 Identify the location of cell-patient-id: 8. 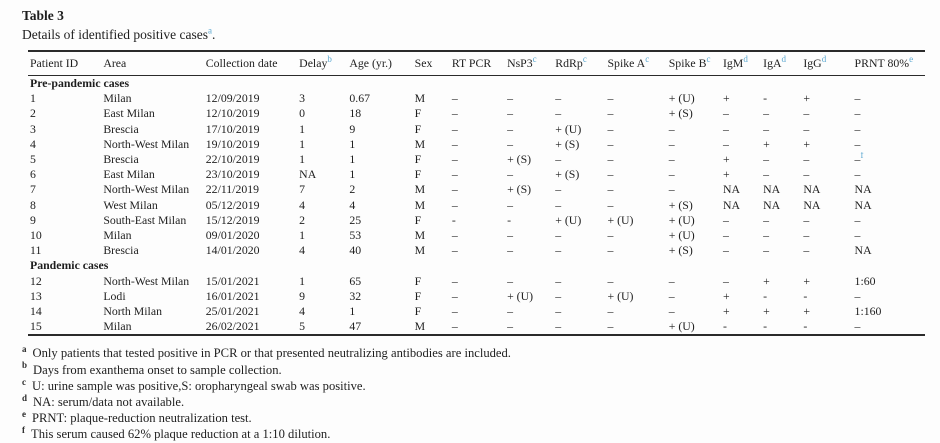
(33, 204).